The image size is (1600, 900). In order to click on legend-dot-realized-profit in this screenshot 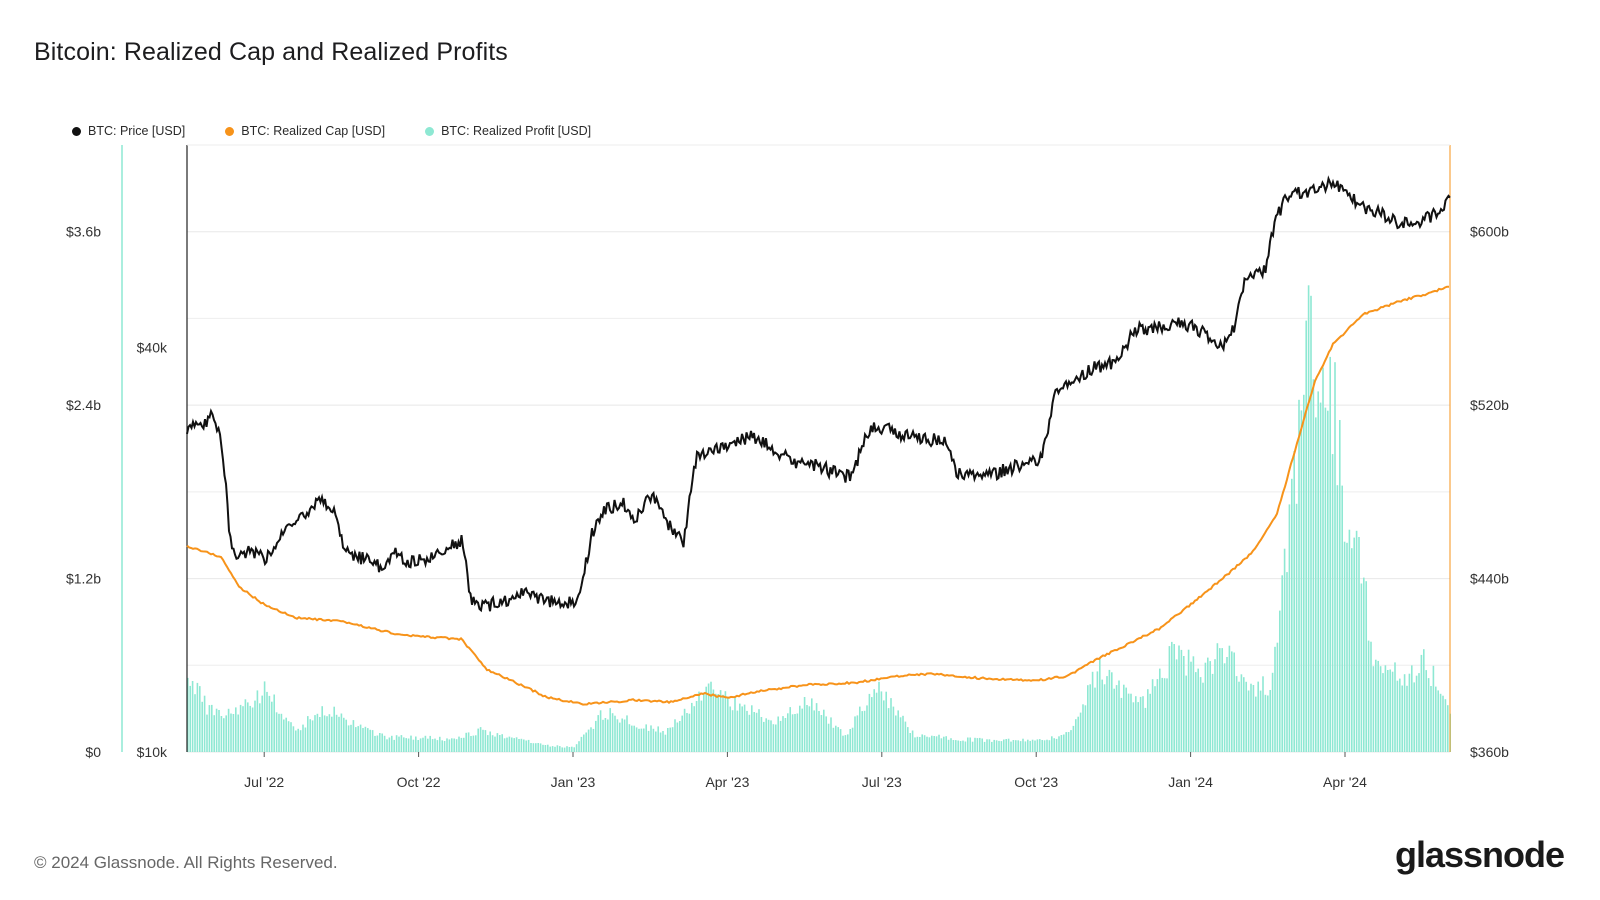, I will do `click(430, 131)`.